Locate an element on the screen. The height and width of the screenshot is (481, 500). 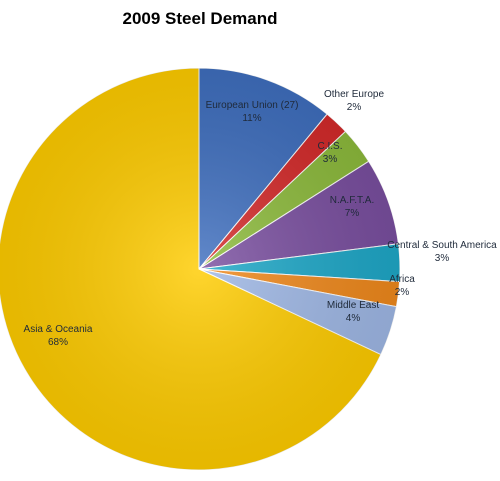
slice-label-name-2: C.I.S. is located at coordinates (329, 146).